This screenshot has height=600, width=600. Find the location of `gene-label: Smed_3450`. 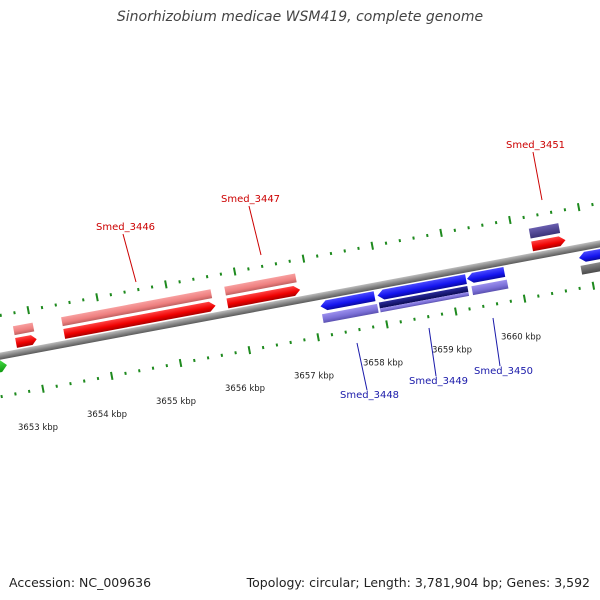

gene-label: Smed_3450 is located at coordinates (503, 371).